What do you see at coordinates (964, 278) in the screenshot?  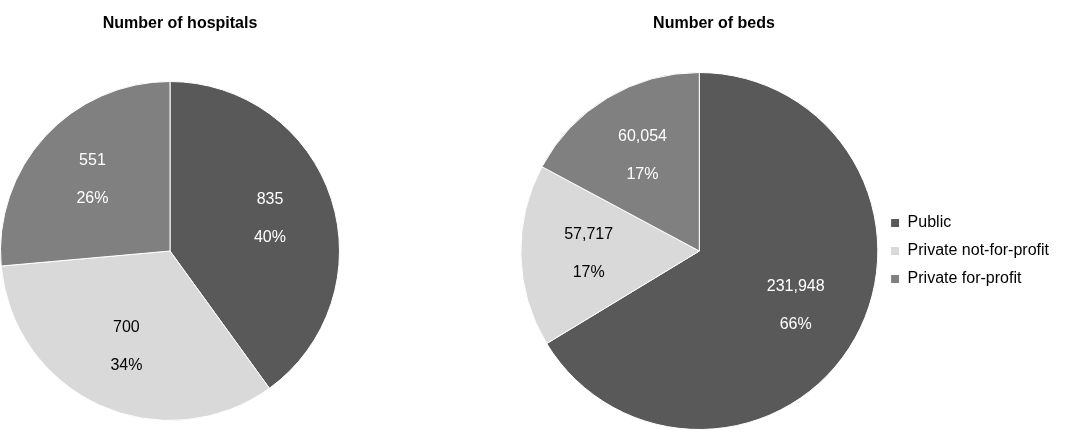 I see `legend-label: Private for-profit` at bounding box center [964, 278].